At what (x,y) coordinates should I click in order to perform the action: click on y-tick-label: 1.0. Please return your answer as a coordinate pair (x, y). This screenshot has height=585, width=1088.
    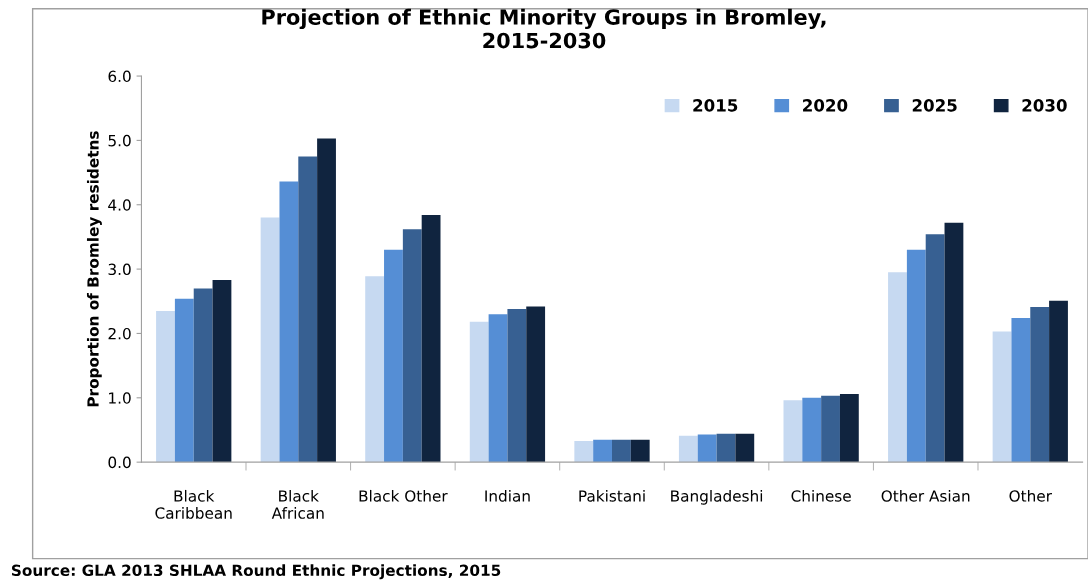
    Looking at the image, I should click on (120, 398).